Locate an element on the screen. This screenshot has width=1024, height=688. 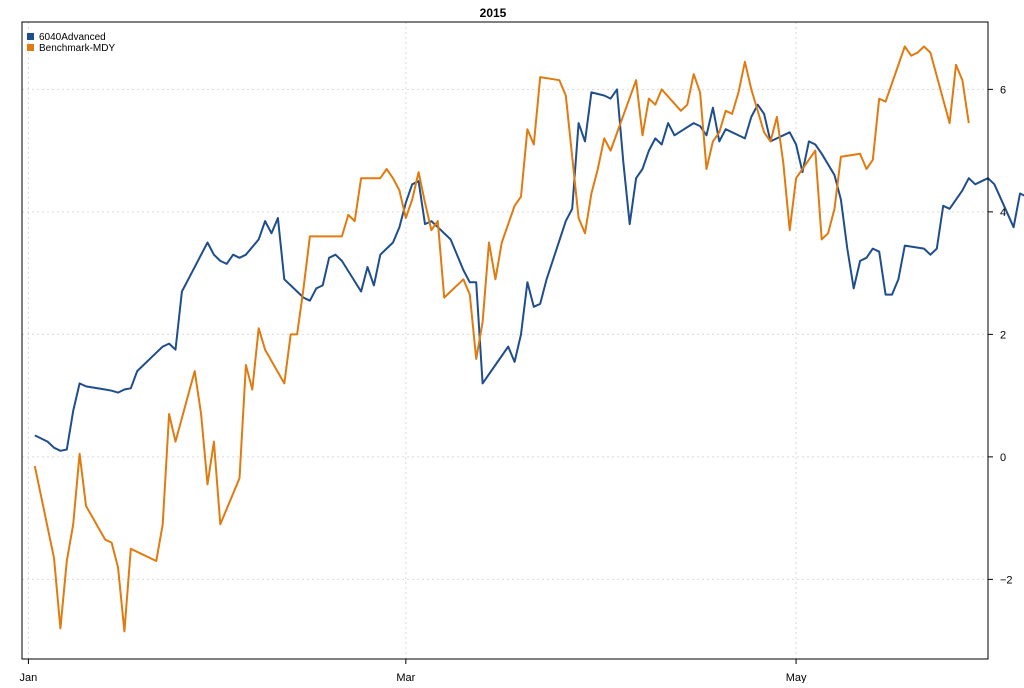
y-tick-label: 4 is located at coordinates (1003, 213).